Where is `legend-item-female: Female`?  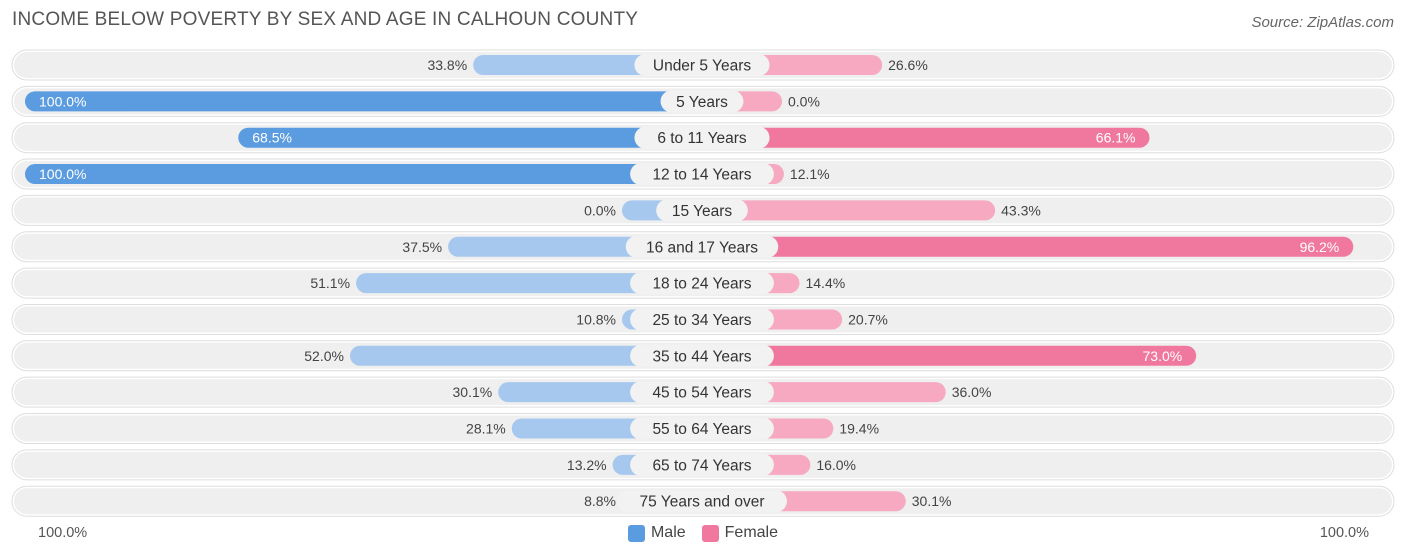
legend-item-female: Female is located at coordinates (740, 533).